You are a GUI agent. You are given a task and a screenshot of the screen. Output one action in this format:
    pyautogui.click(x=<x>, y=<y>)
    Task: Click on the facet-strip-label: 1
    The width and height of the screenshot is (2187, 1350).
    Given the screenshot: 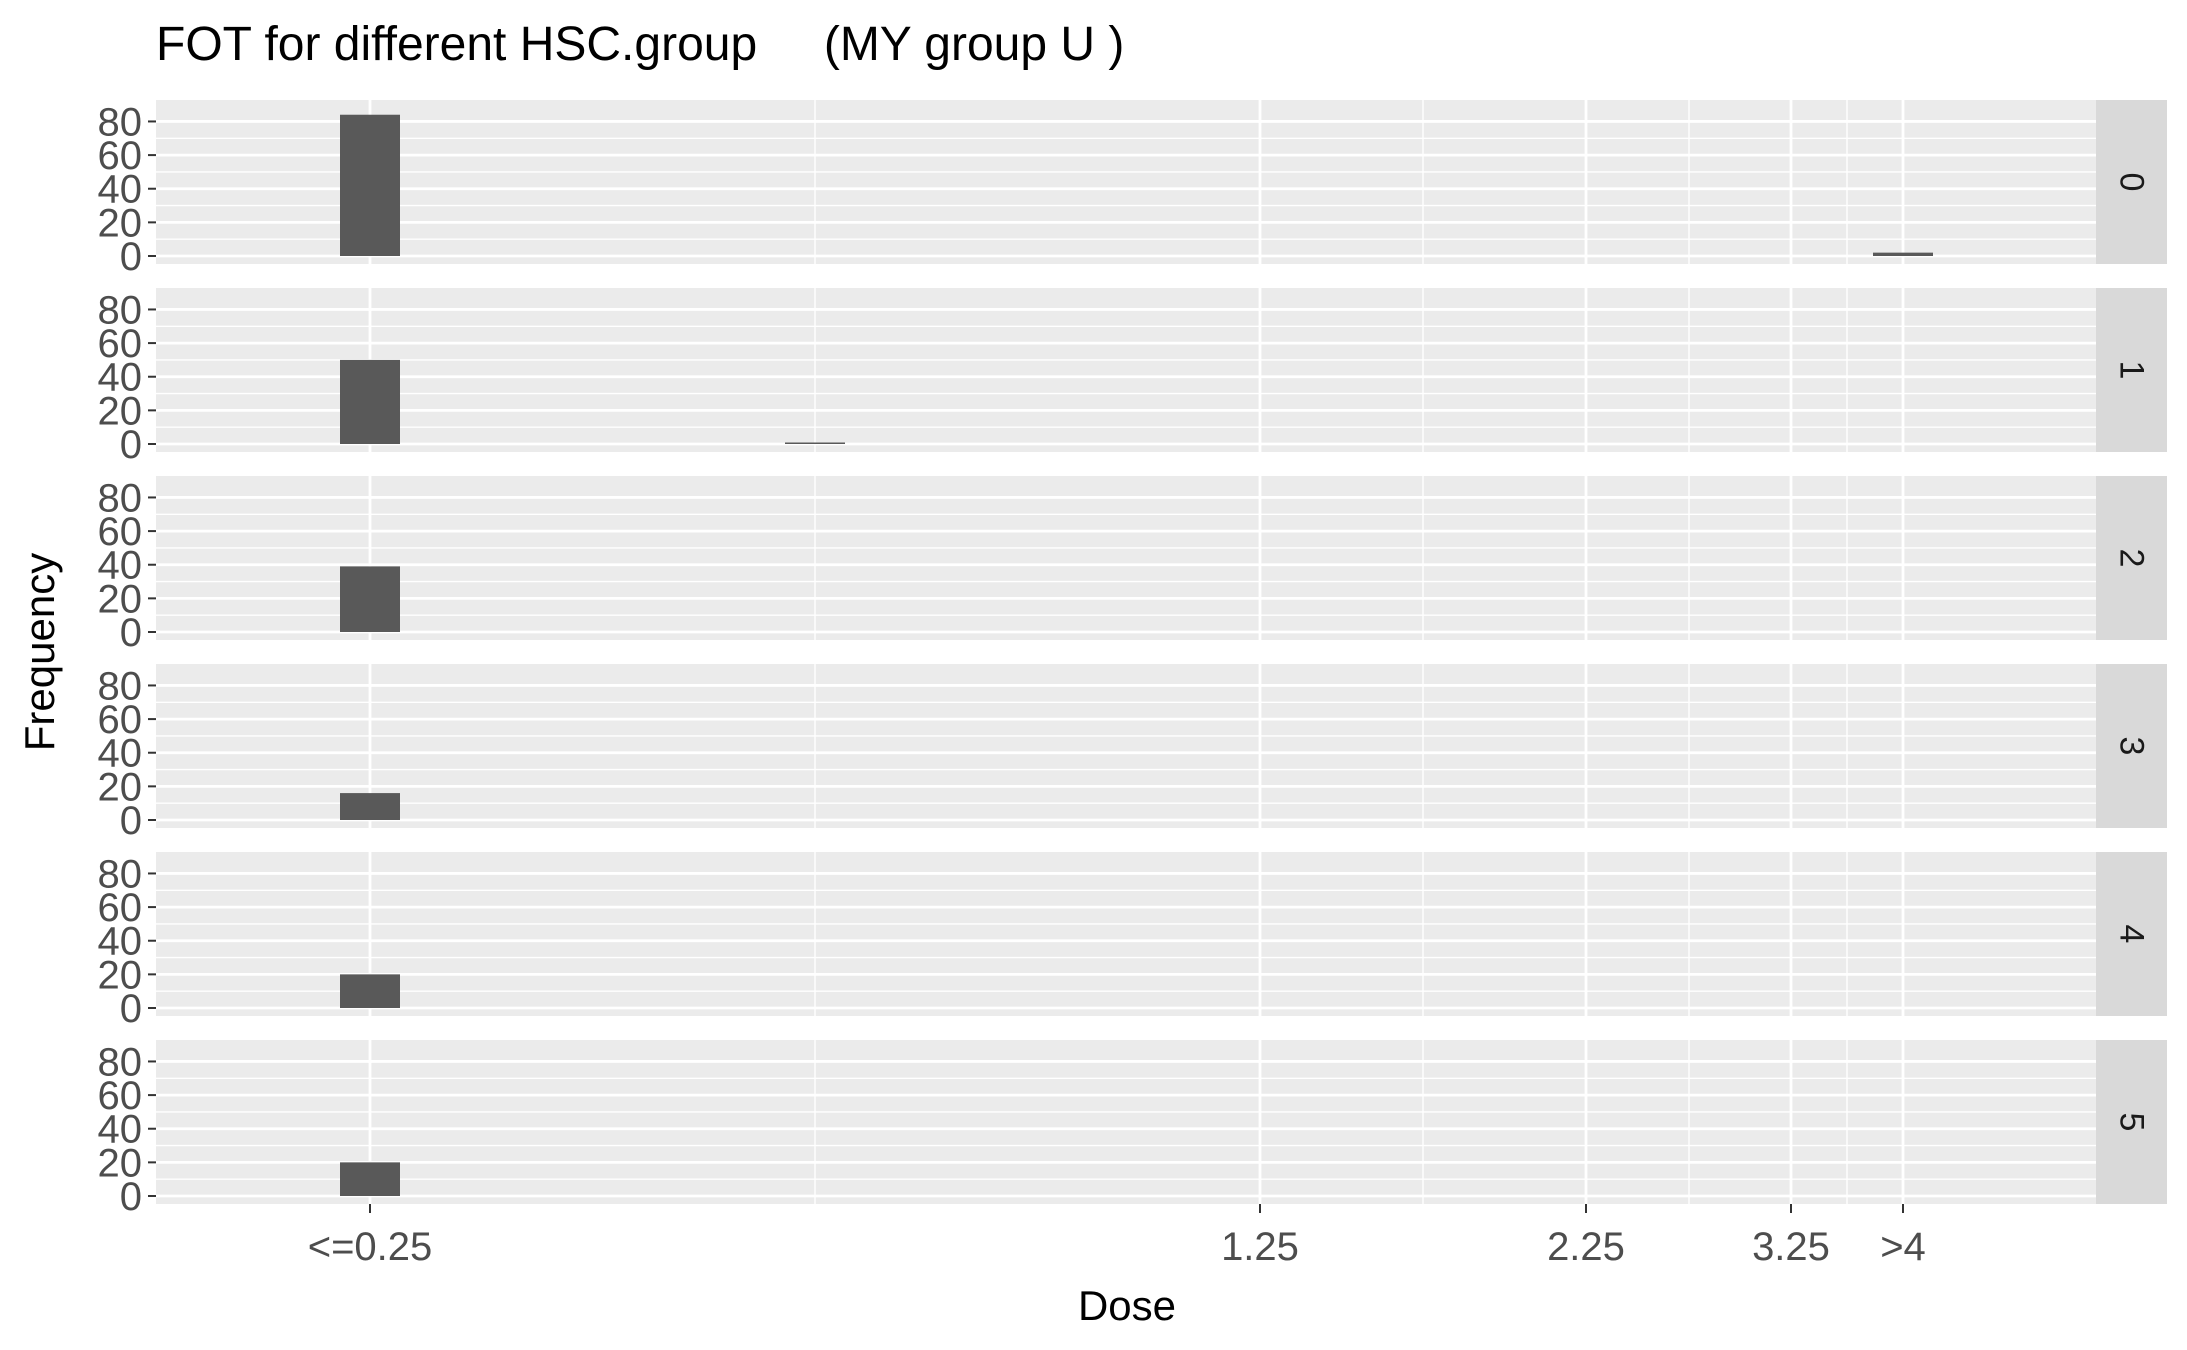 What is the action you would take?
    pyautogui.click(x=2132, y=370)
    